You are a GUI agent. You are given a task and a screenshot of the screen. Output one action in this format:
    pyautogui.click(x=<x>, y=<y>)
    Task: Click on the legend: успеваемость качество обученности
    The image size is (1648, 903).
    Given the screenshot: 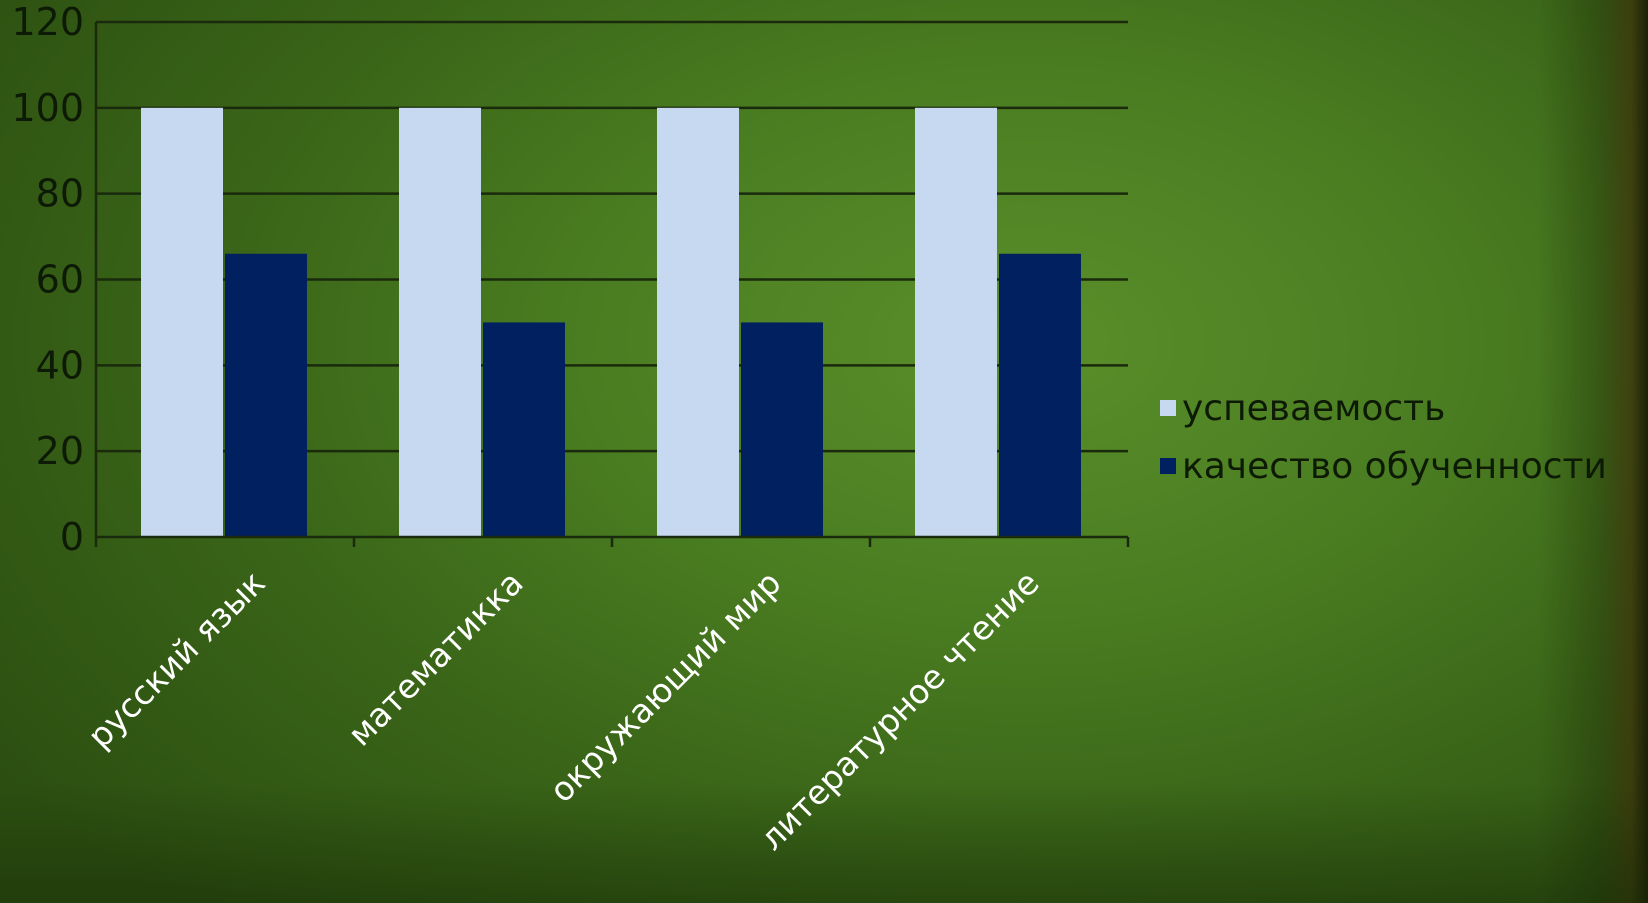 What is the action you would take?
    pyautogui.click(x=1383, y=437)
    